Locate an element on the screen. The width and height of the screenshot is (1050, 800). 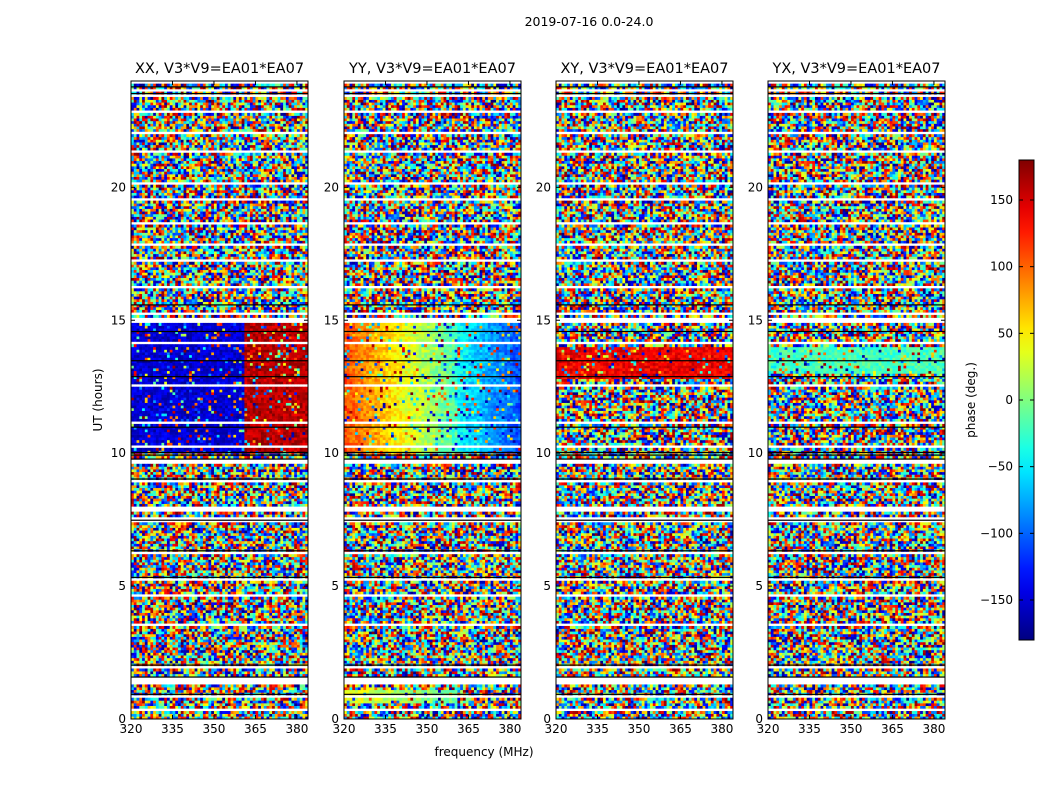
colorbar-tick-label: −50 is located at coordinates (1000, 467).